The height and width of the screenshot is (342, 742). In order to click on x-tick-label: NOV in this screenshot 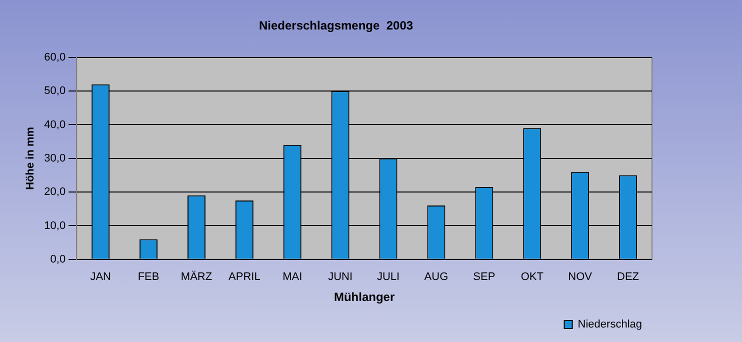, I will do `click(580, 277)`.